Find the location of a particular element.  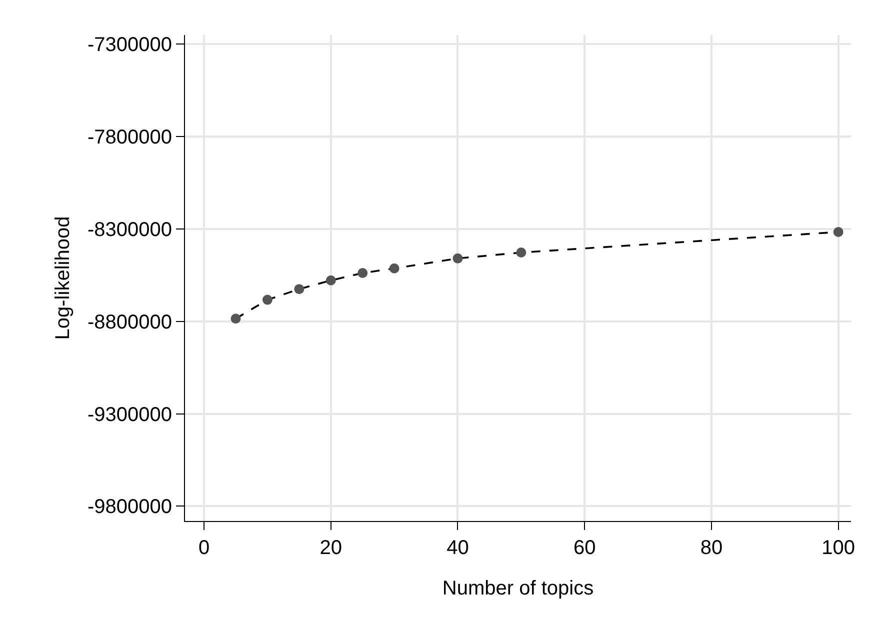

y-tick-label: -9800000 is located at coordinates (129, 507).